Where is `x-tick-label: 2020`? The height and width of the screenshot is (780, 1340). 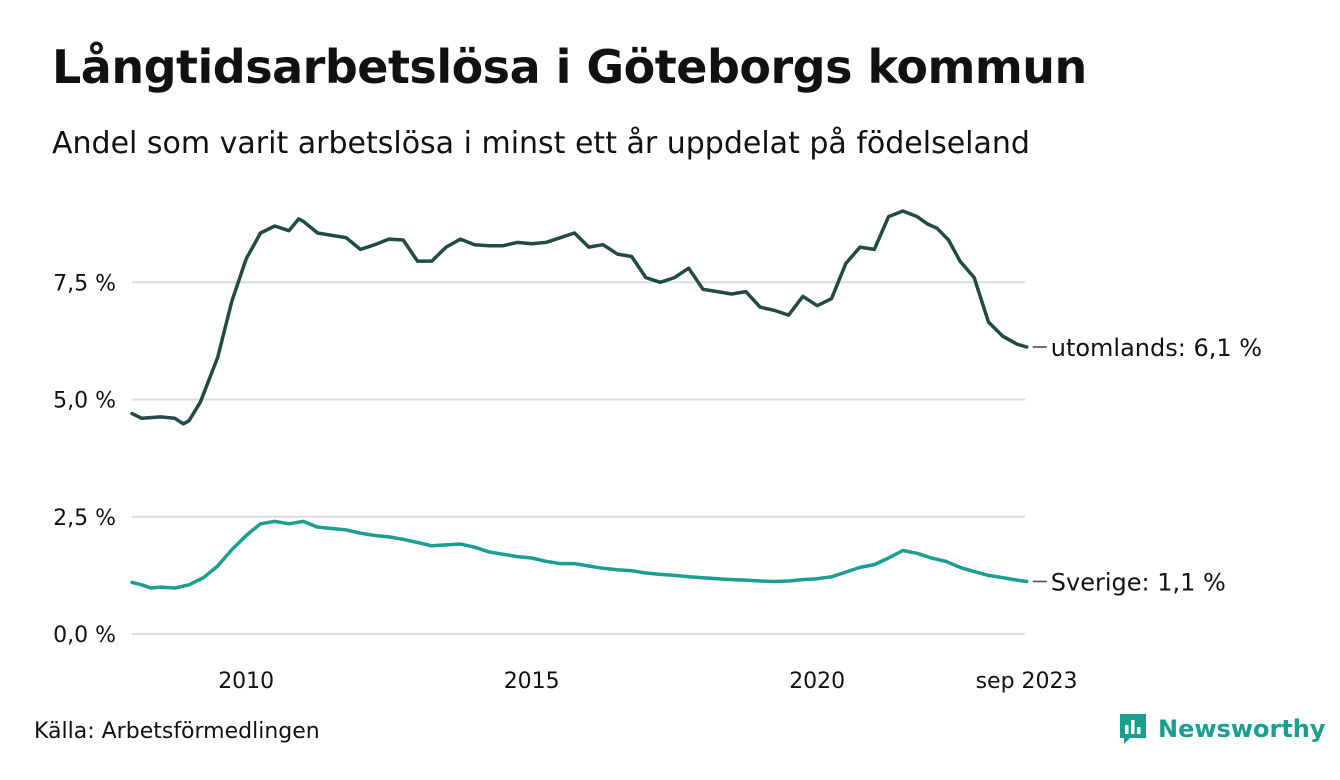 x-tick-label: 2020 is located at coordinates (817, 681).